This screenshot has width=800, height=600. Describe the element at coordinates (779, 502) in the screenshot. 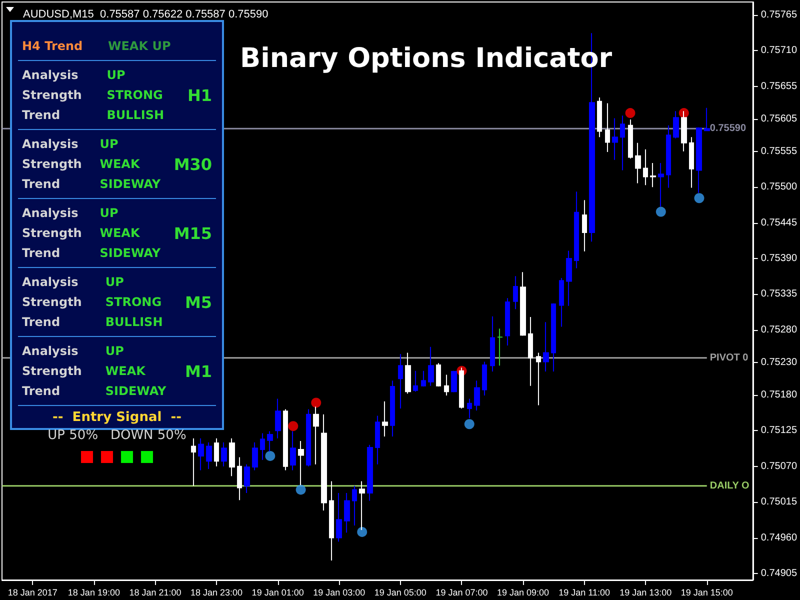

I see `y-tick-label: 0.75015` at that location.